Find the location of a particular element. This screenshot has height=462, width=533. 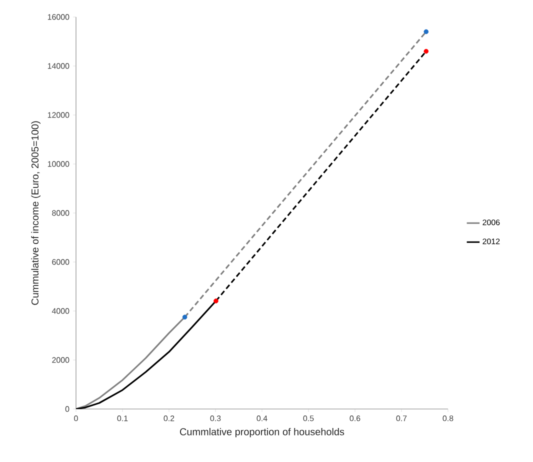

y-axis-title: Cummulative of income (Euro, 2005=100) is located at coordinates (35, 213).